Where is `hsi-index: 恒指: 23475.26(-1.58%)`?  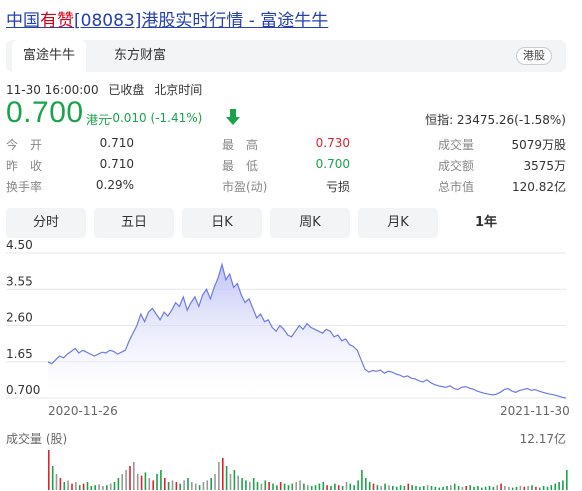
hsi-index: 恒指: 23475.26(-1.58%) is located at coordinates (495, 120).